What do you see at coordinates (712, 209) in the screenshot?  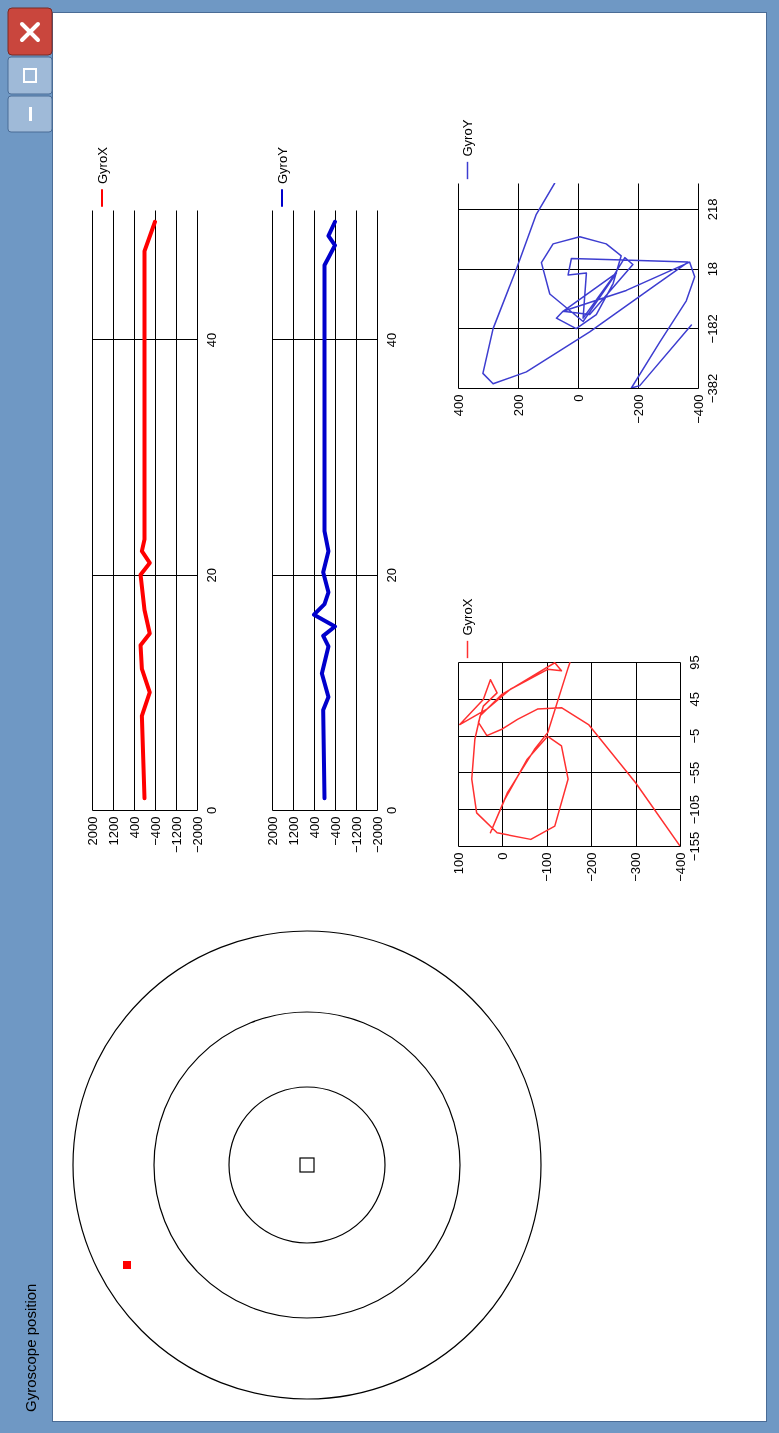 I see `y-tick-label: 218` at bounding box center [712, 209].